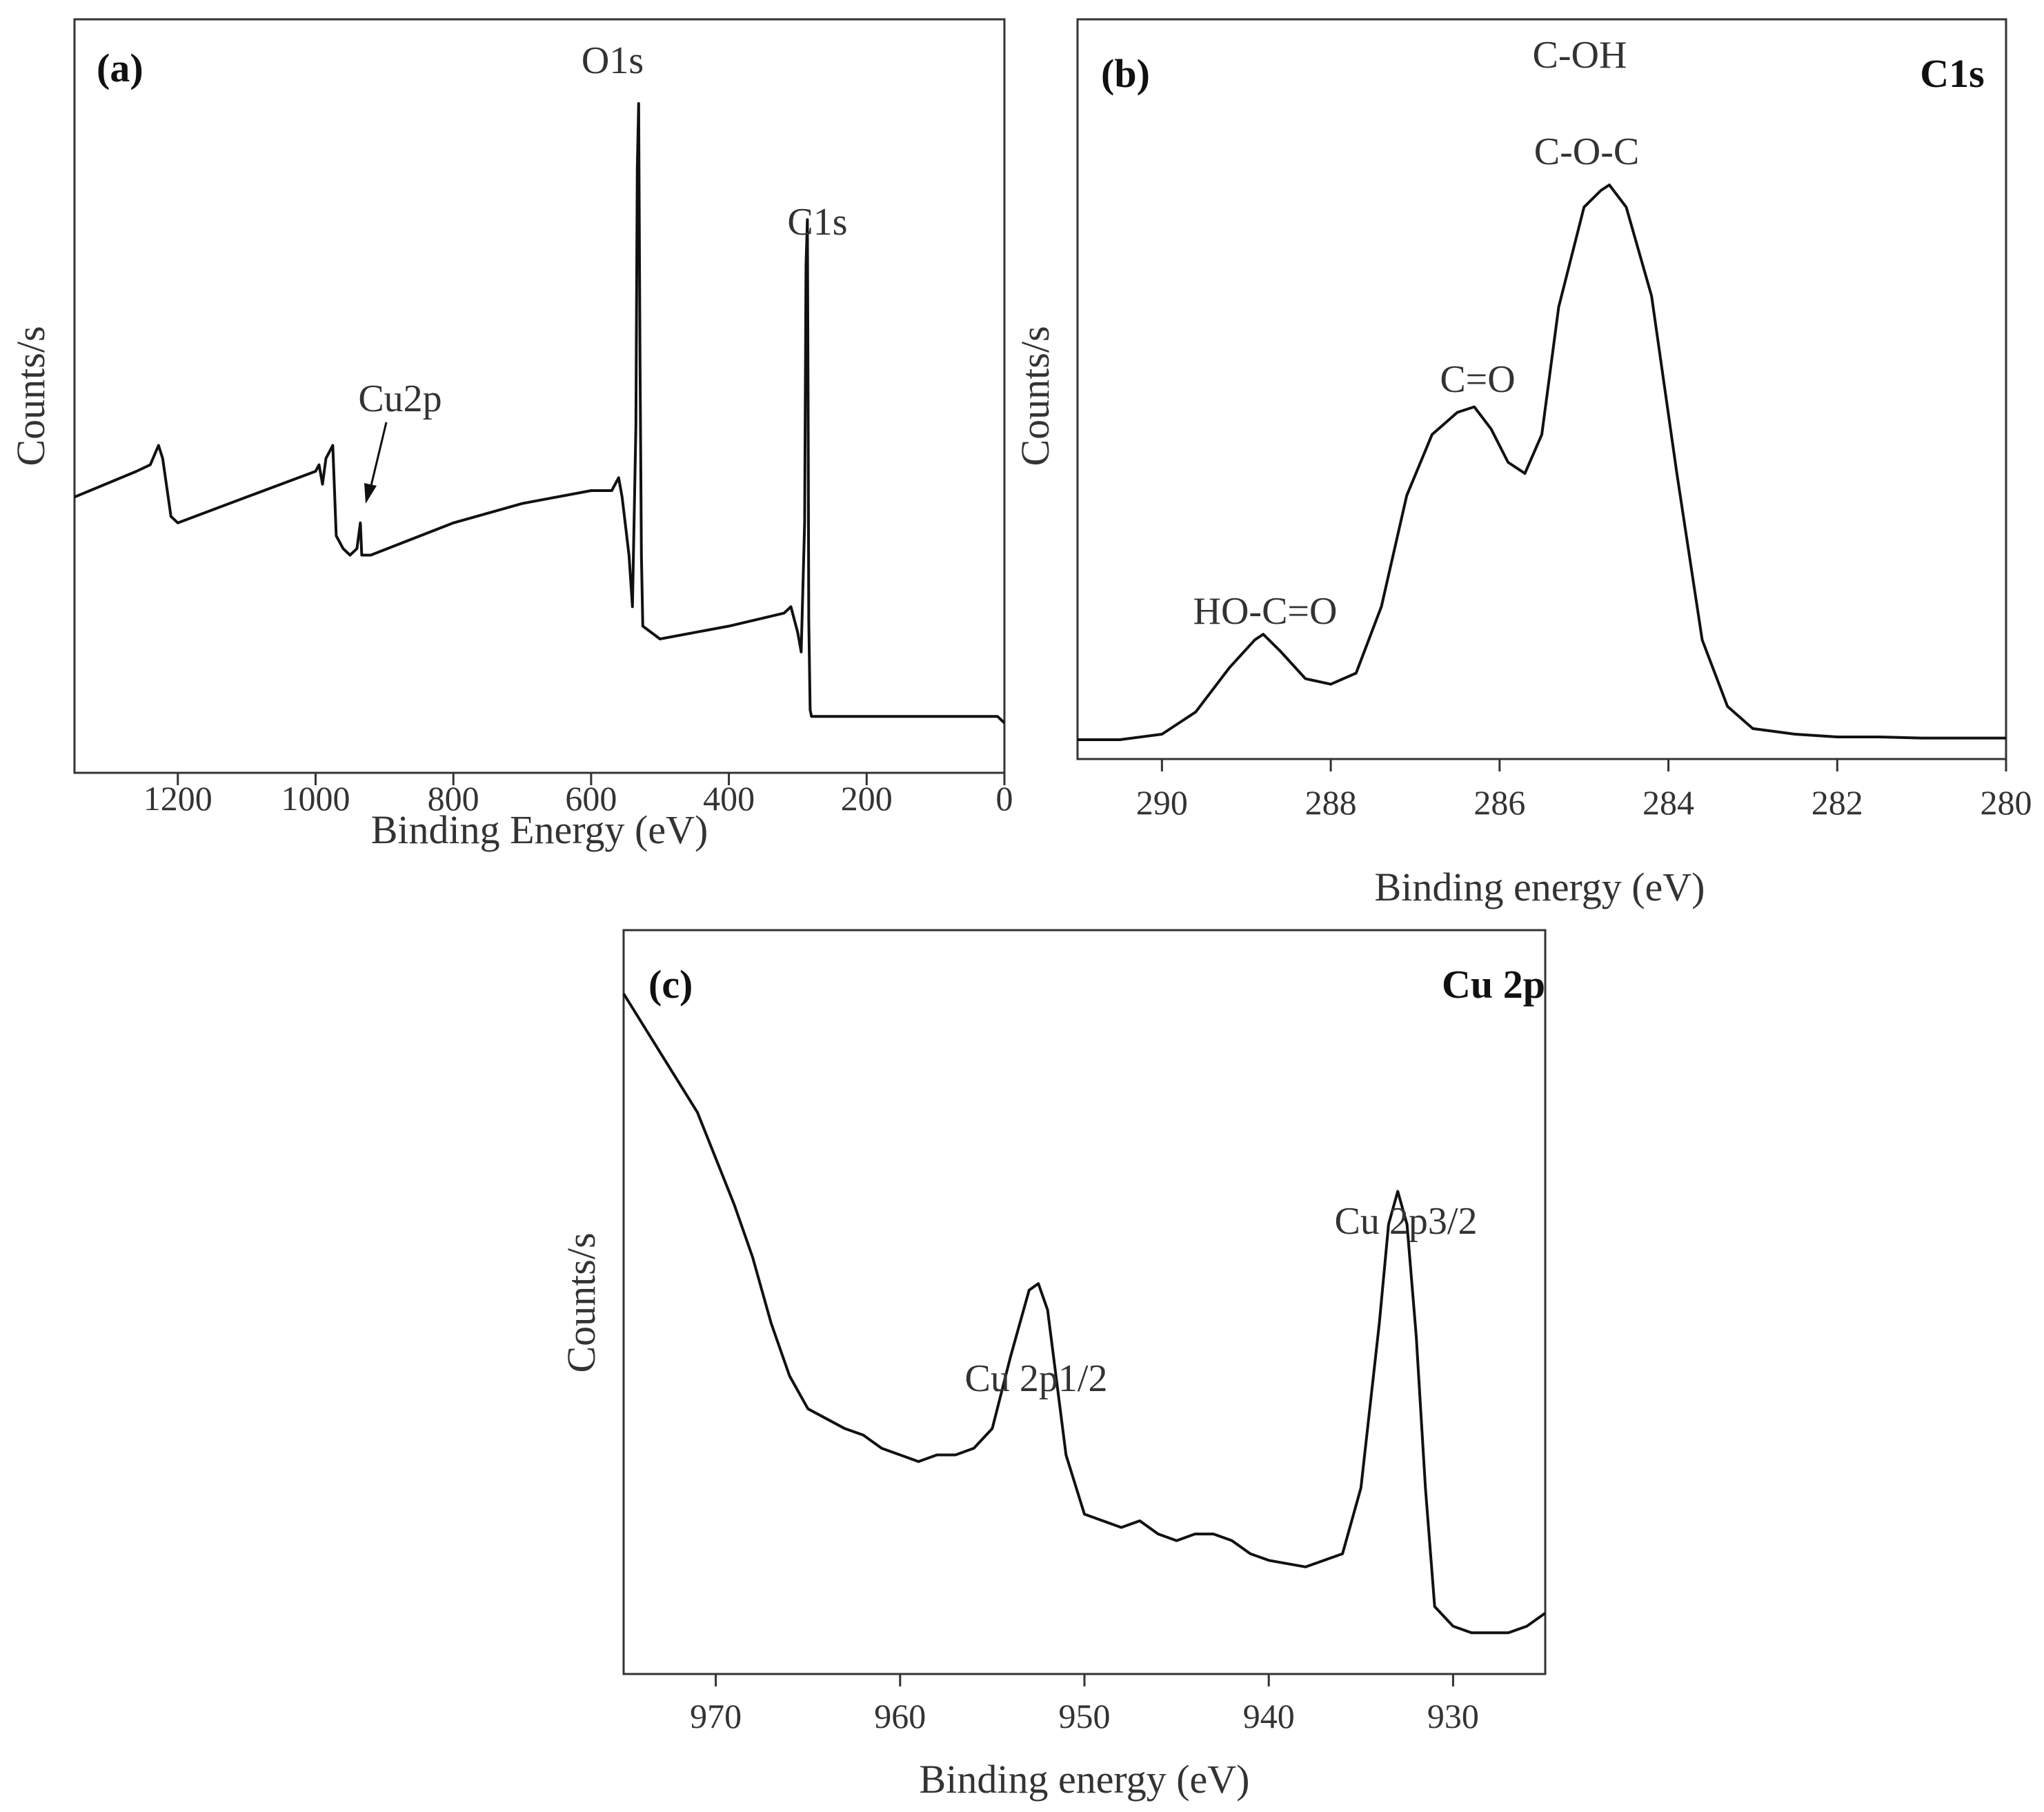  Describe the element at coordinates (1331, 802) in the screenshot. I see `panel-b-xtick-label: 288` at that location.